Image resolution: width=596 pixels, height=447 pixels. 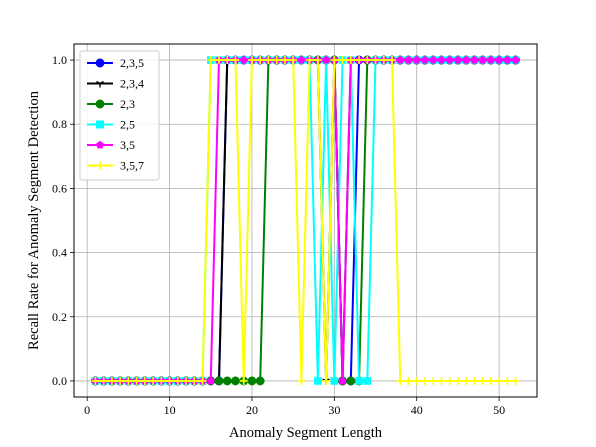 What do you see at coordinates (111, 145) in the screenshot?
I see `legend-item: 3,5` at bounding box center [111, 145].